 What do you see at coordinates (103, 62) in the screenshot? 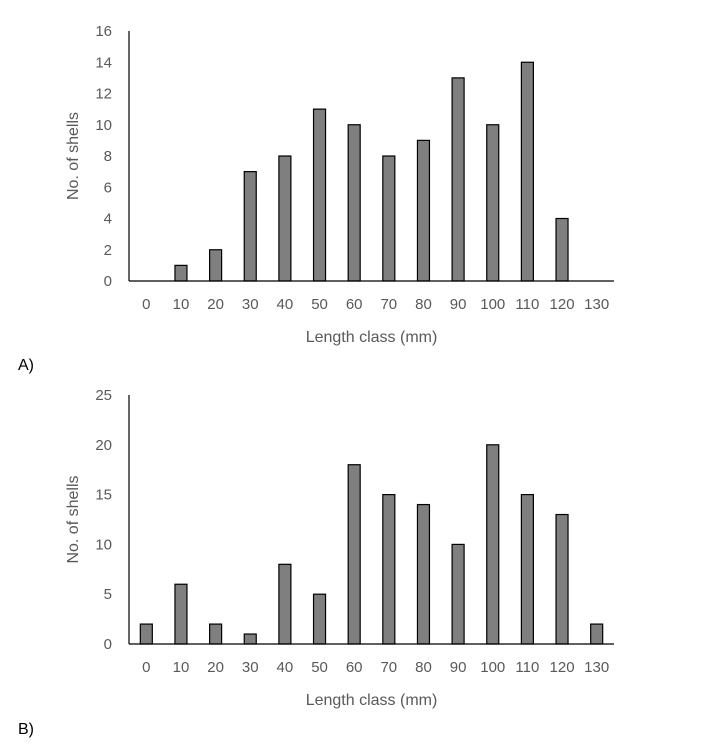
I see `chart-a-y-tick-label: 14` at bounding box center [103, 62].